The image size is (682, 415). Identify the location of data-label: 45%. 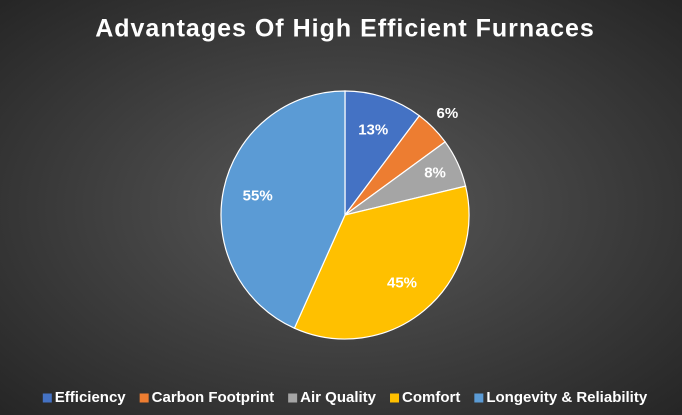
(402, 283).